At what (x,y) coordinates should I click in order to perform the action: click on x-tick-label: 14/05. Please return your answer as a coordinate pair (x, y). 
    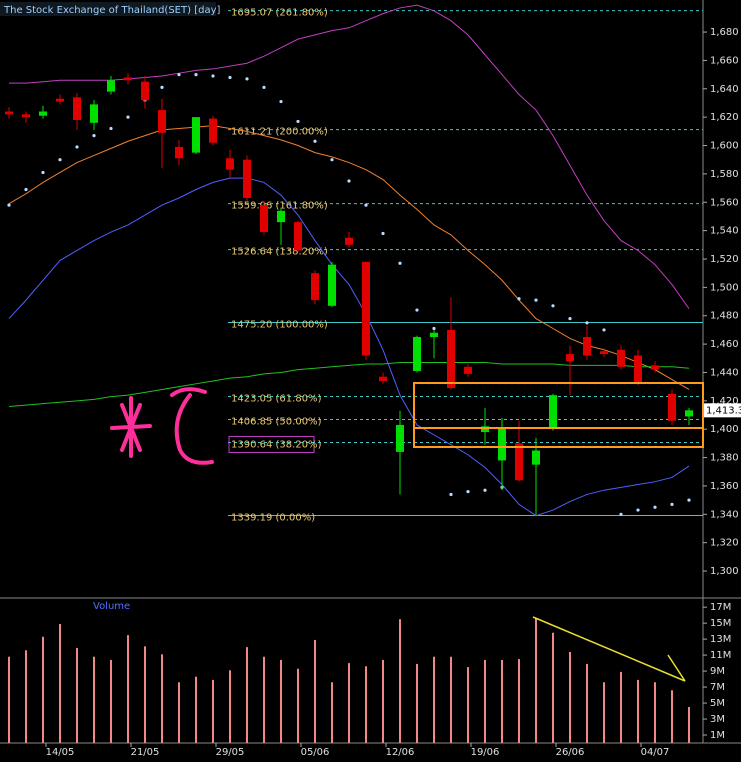
    Looking at the image, I should click on (60, 752).